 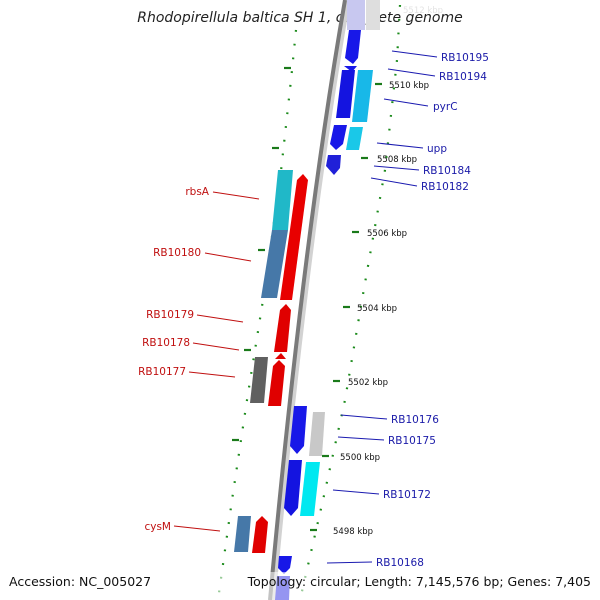 I want to click on label-RB10168: RB10168, so click(x=400, y=563).